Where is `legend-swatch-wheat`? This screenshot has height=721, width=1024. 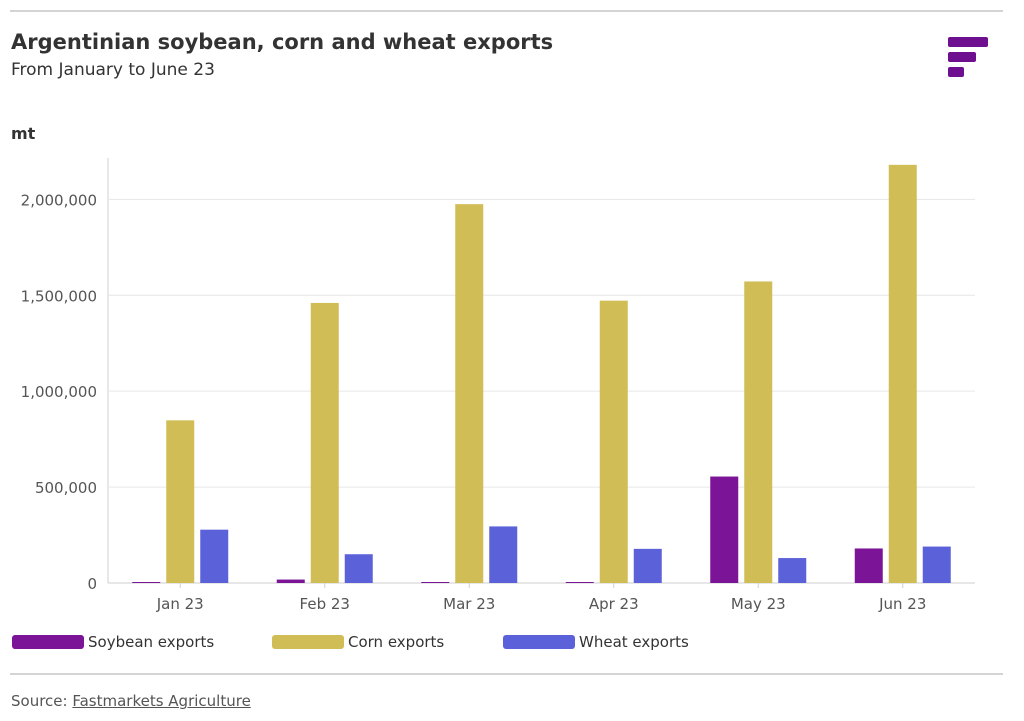 legend-swatch-wheat is located at coordinates (539, 642).